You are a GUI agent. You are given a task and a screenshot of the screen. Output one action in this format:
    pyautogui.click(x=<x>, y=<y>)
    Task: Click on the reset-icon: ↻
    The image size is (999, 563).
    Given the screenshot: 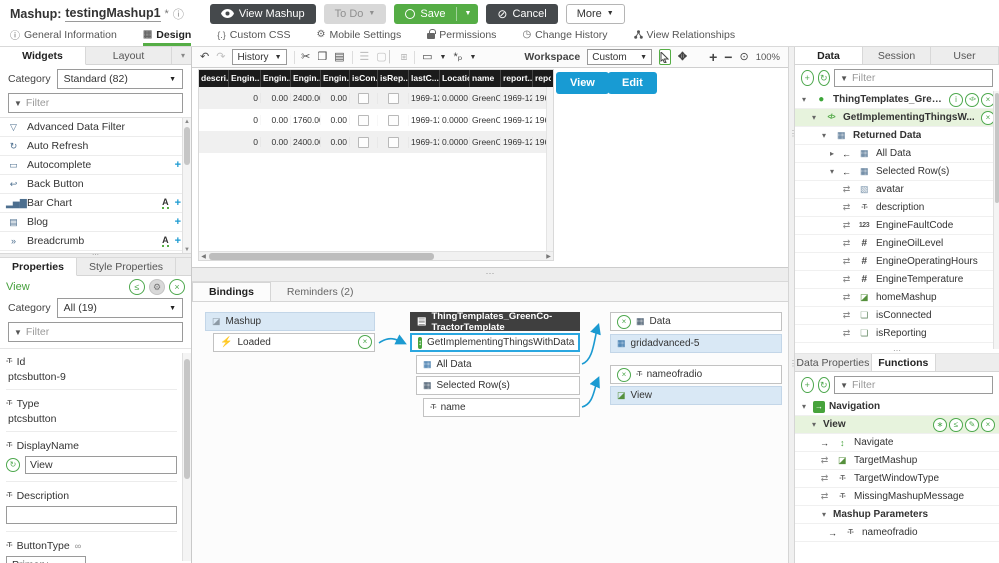 What is the action you would take?
    pyautogui.click(x=13, y=465)
    